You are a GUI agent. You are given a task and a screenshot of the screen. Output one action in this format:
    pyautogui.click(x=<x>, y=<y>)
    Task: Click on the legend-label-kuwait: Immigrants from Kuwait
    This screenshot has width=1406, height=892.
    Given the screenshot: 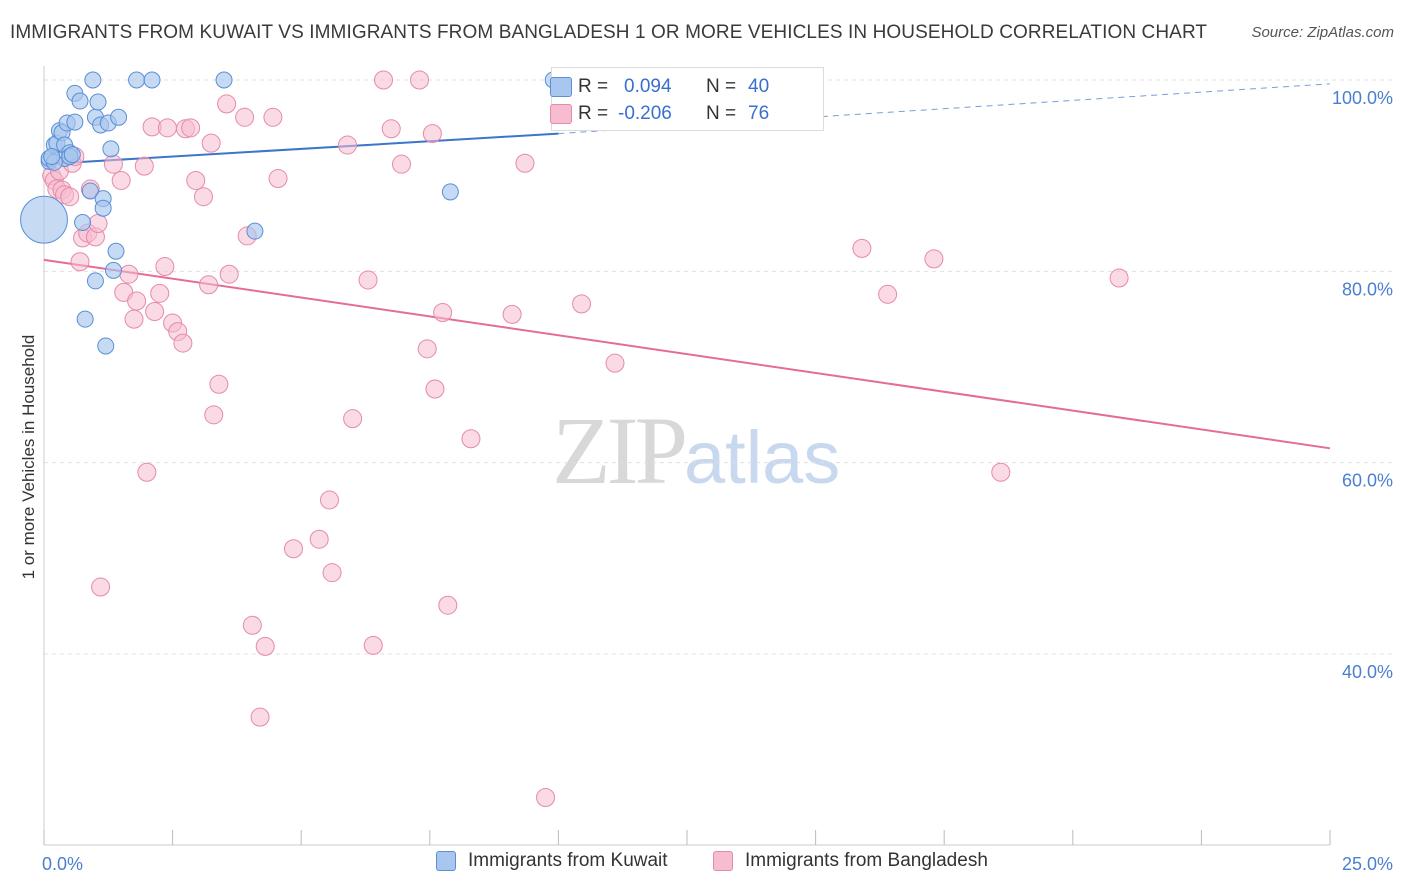 What is the action you would take?
    pyautogui.click(x=568, y=860)
    